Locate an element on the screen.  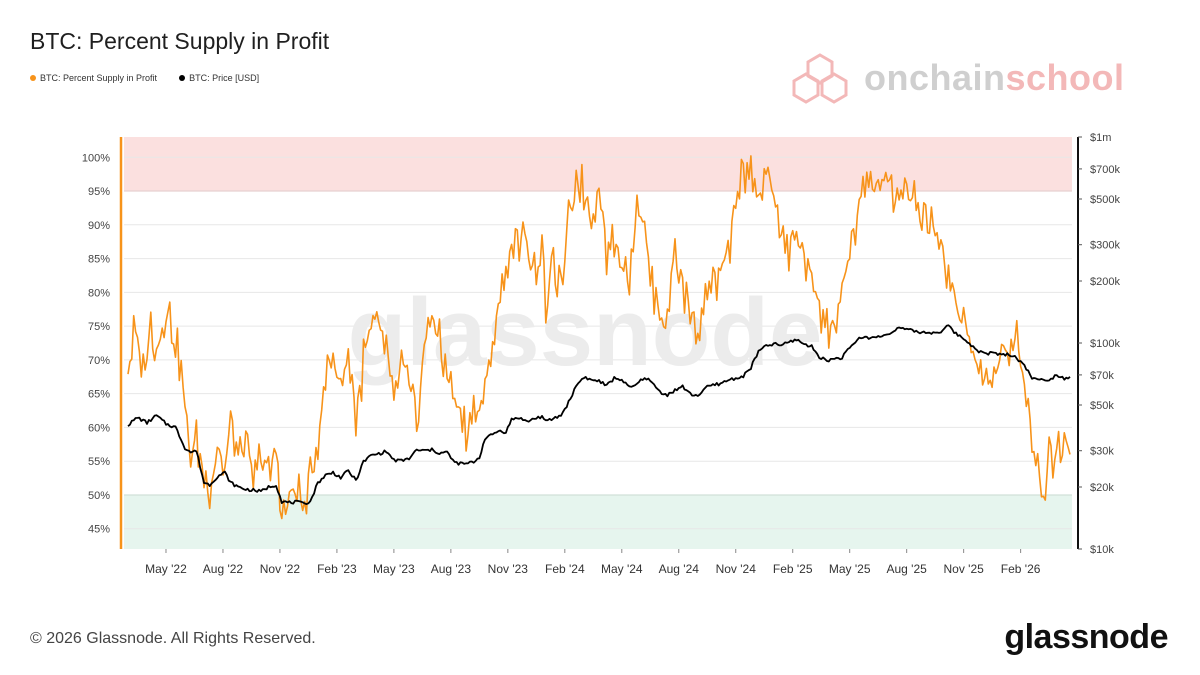
y-left-tick-label: 55% is located at coordinates (99, 462).